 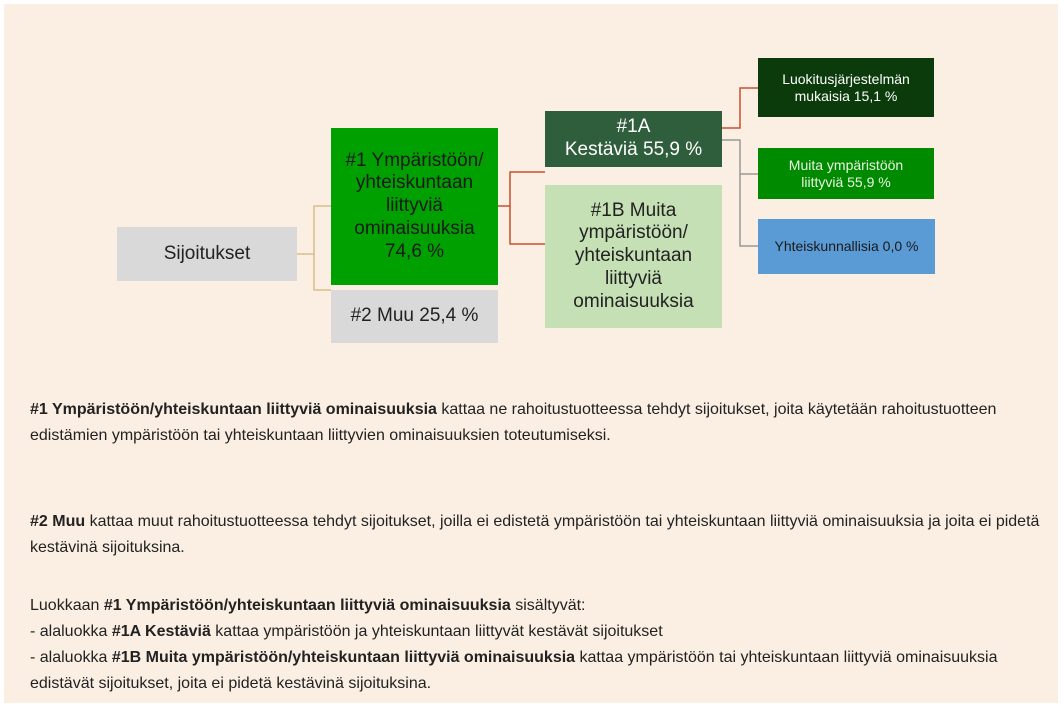 I want to click on connectors, so click(x=527, y=189).